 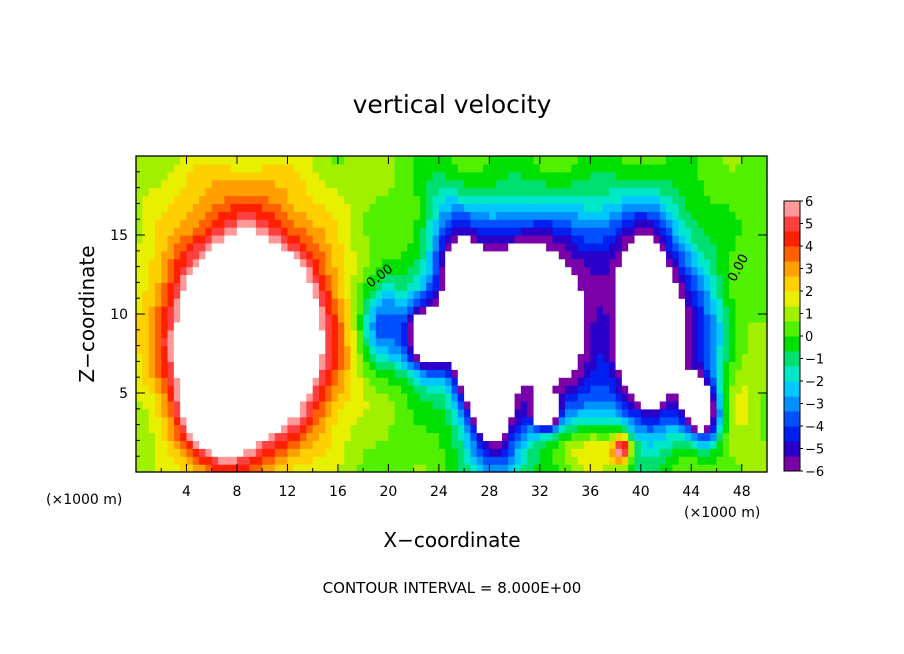 What do you see at coordinates (814, 472) in the screenshot?
I see `colorbar-tick-label: −6` at bounding box center [814, 472].